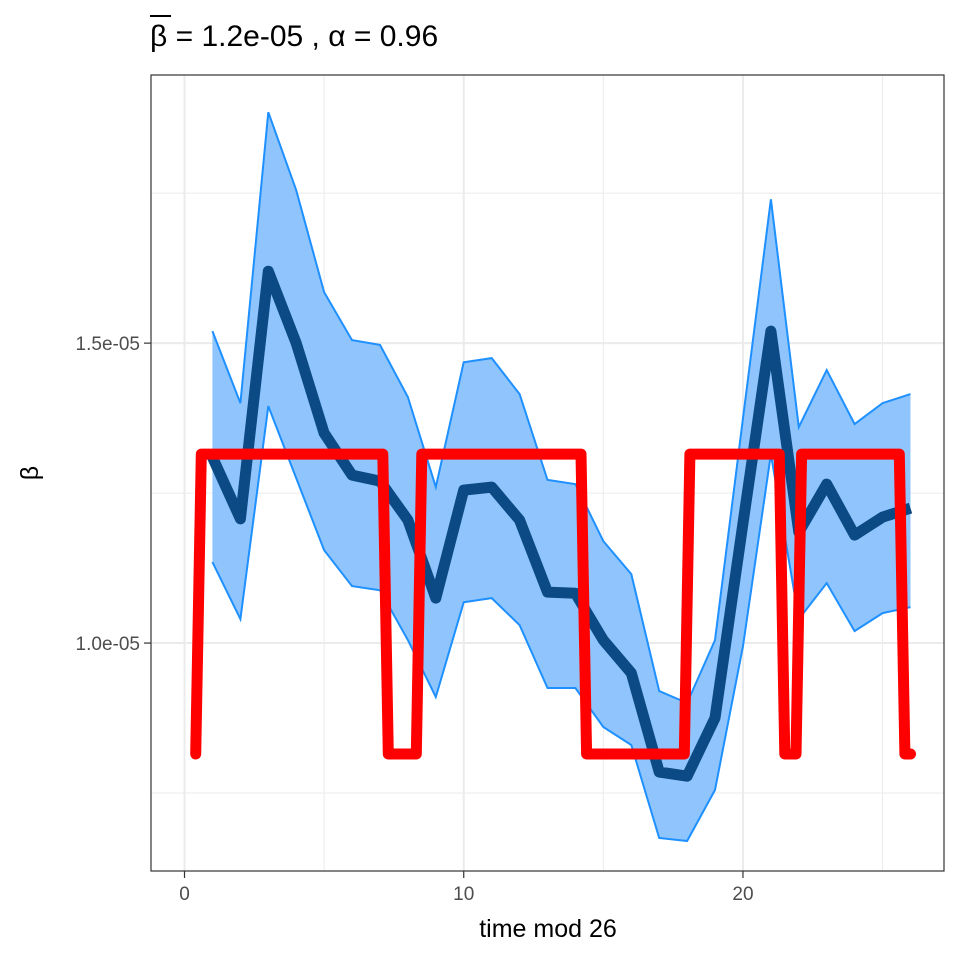 Image resolution: width=960 pixels, height=960 pixels. What do you see at coordinates (158, 36) in the screenshot?
I see `title-beta-symbol: β` at bounding box center [158, 36].